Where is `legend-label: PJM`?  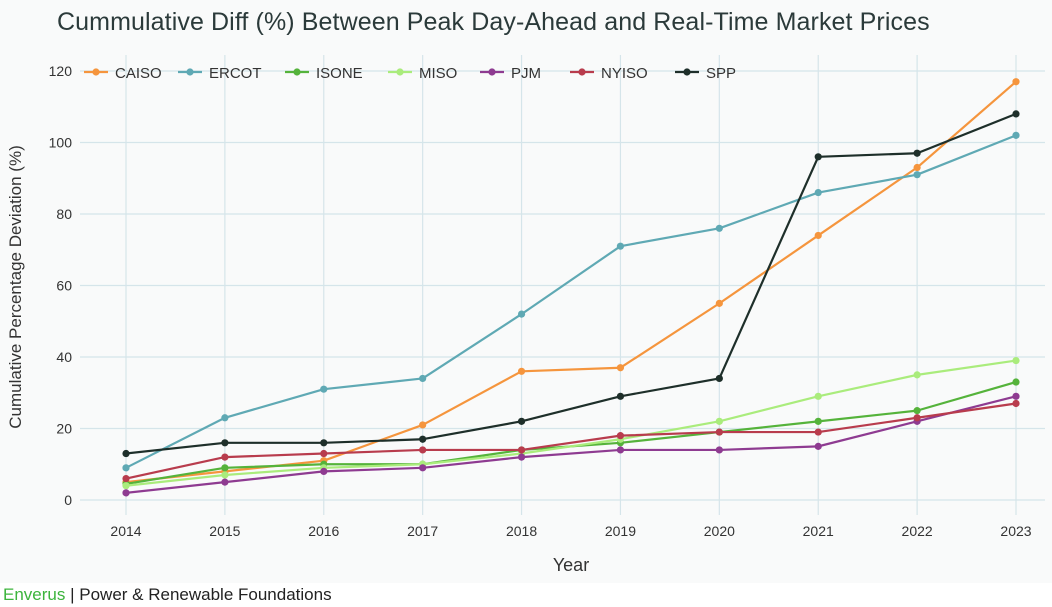 legend-label: PJM is located at coordinates (526, 73).